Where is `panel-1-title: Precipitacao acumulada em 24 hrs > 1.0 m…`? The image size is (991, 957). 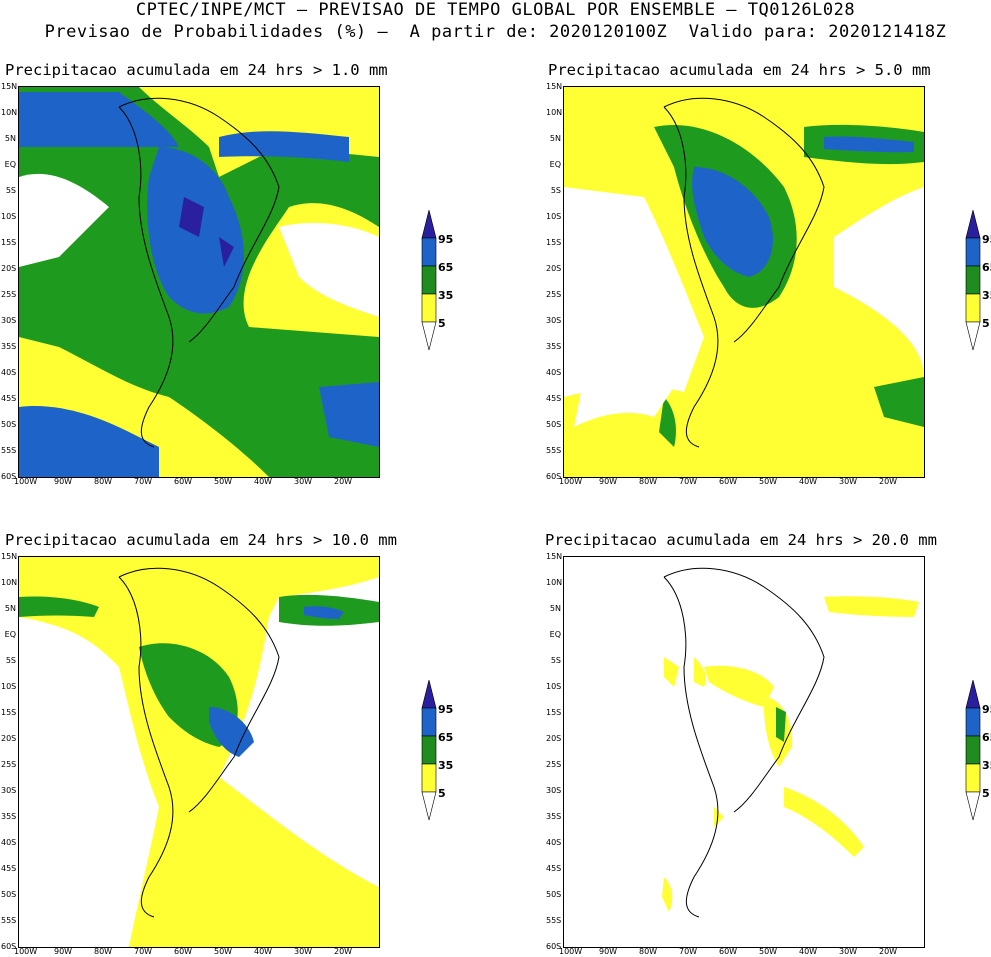 panel-1-title: Precipitacao acumulada em 24 hrs > 1.0 m… is located at coordinates (196, 70).